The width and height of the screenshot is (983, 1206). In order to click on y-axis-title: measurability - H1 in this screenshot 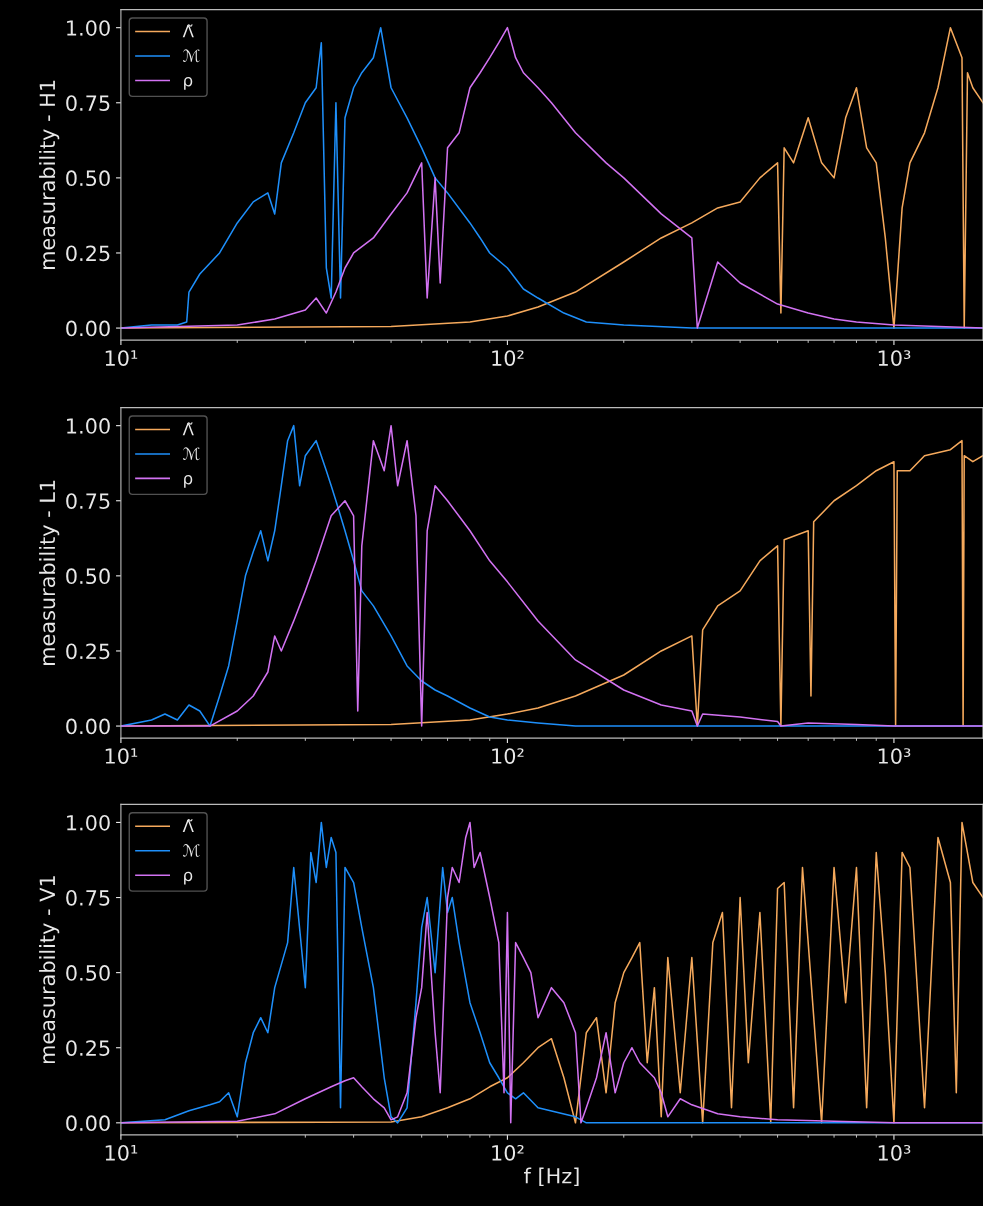, I will do `click(49, 174)`.